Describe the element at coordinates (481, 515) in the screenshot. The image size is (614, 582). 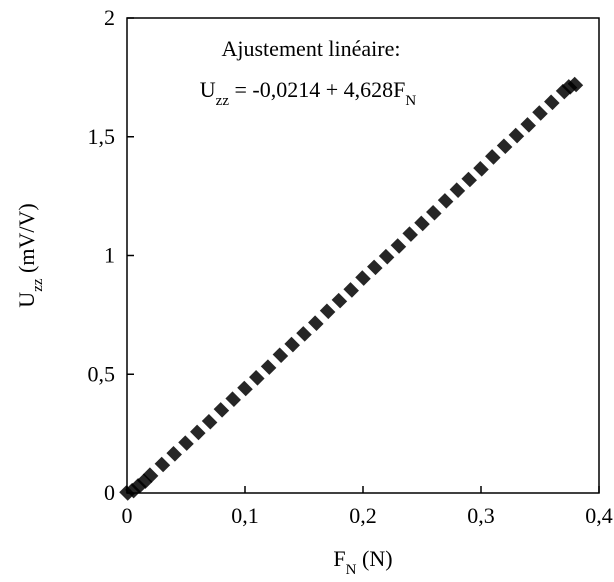
I see `x-tick-label: 0,3` at that location.